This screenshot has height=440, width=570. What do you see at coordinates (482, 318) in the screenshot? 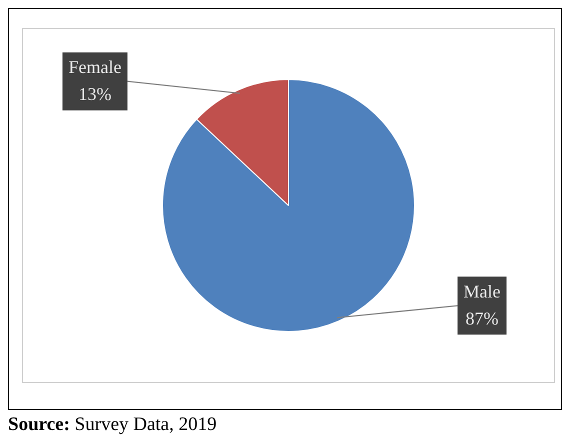
I see `data-label: 87%` at bounding box center [482, 318].